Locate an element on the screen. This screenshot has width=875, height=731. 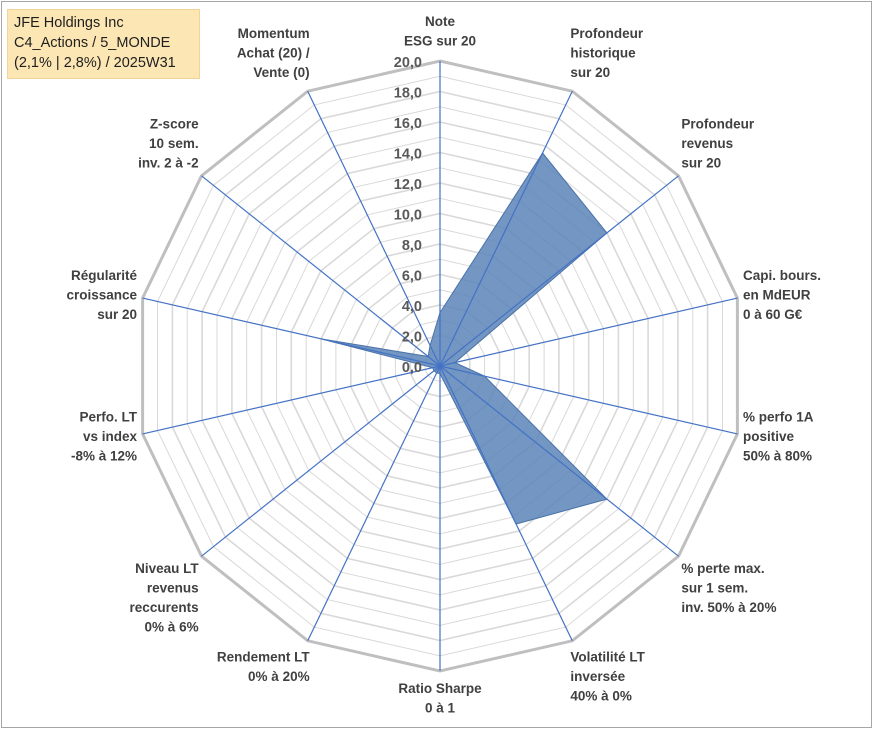
axis-label: Profondeur revenus sur 20 is located at coordinates (717, 144).